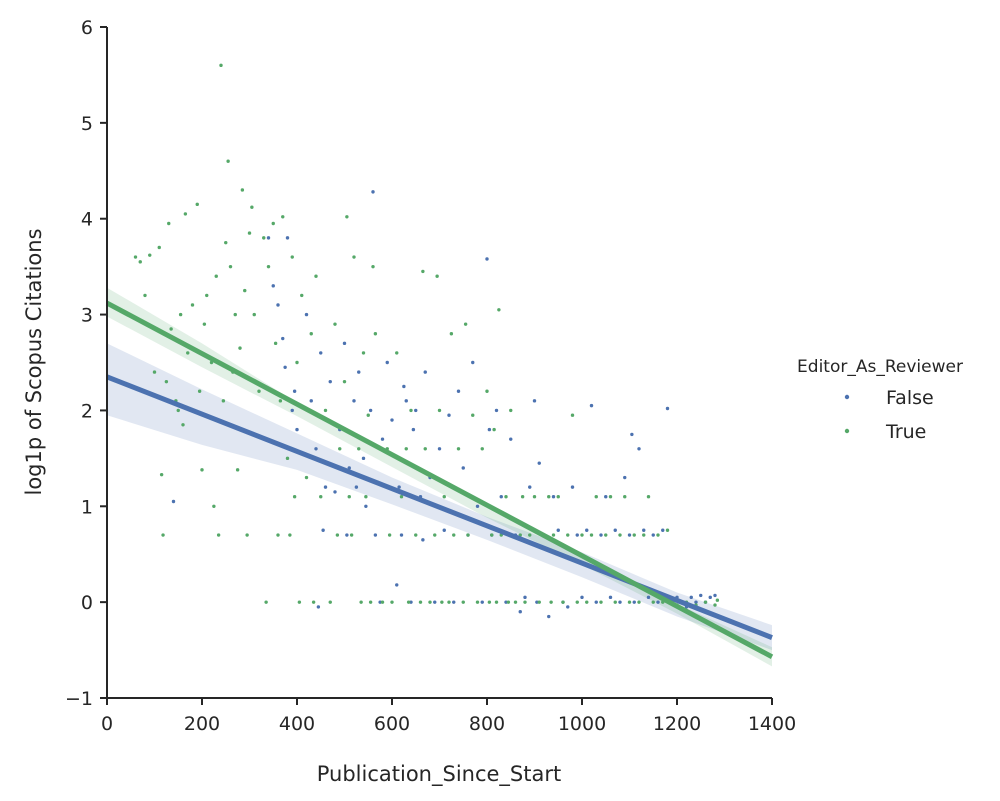 The image size is (1000, 801). I want to click on x-tick-label: 1400, so click(772, 724).